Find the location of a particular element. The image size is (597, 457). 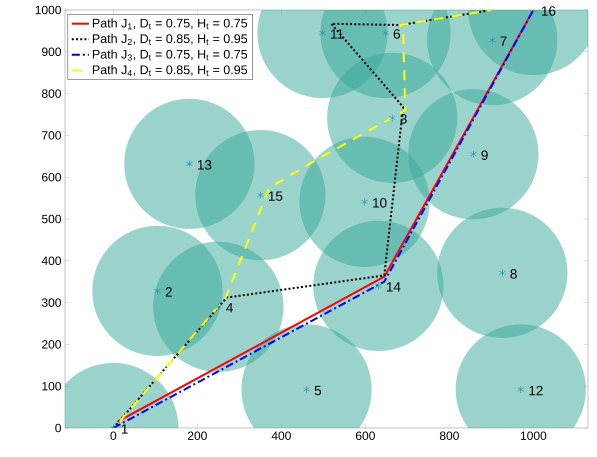

y-tick-label: 0 is located at coordinates (58, 428).